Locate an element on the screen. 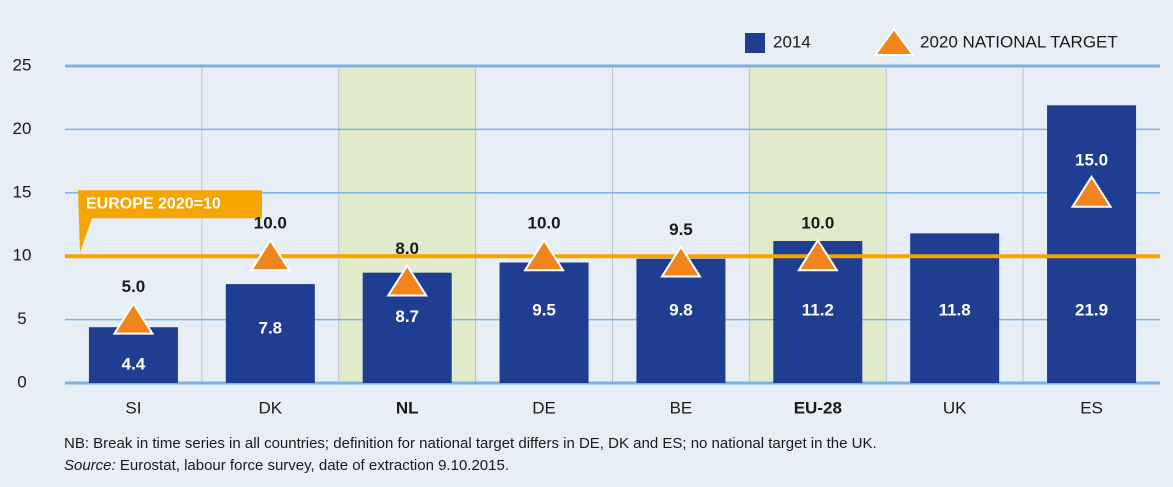  bar-value-label: 11.8 is located at coordinates (955, 309).